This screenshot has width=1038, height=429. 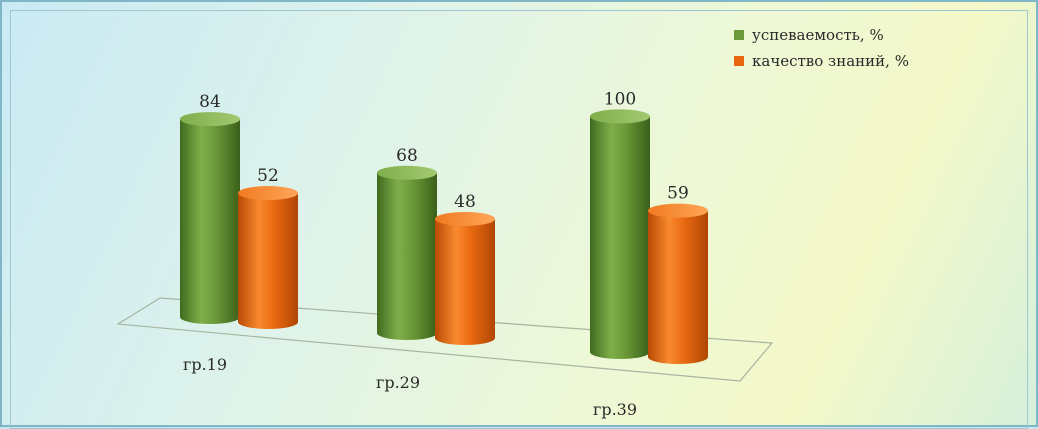 What do you see at coordinates (465, 202) in the screenshot?
I see `data-label-kachestvo-2: 48` at bounding box center [465, 202].